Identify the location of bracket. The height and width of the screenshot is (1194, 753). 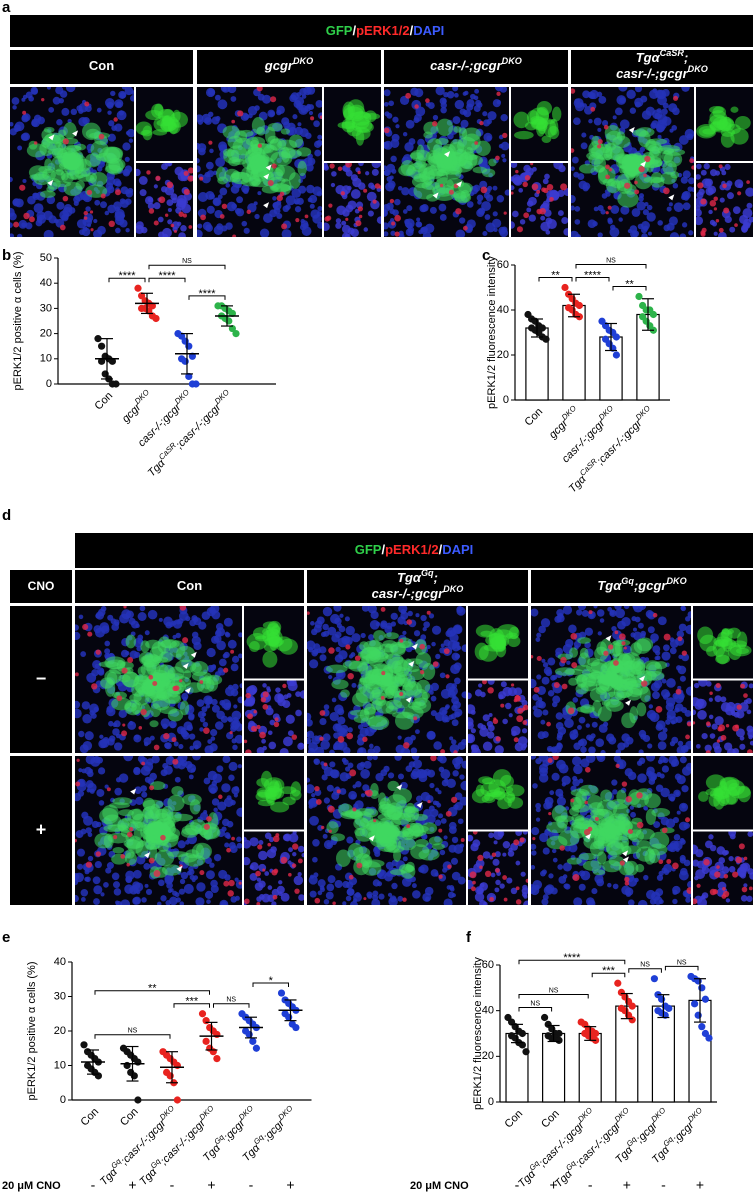
(629, 288).